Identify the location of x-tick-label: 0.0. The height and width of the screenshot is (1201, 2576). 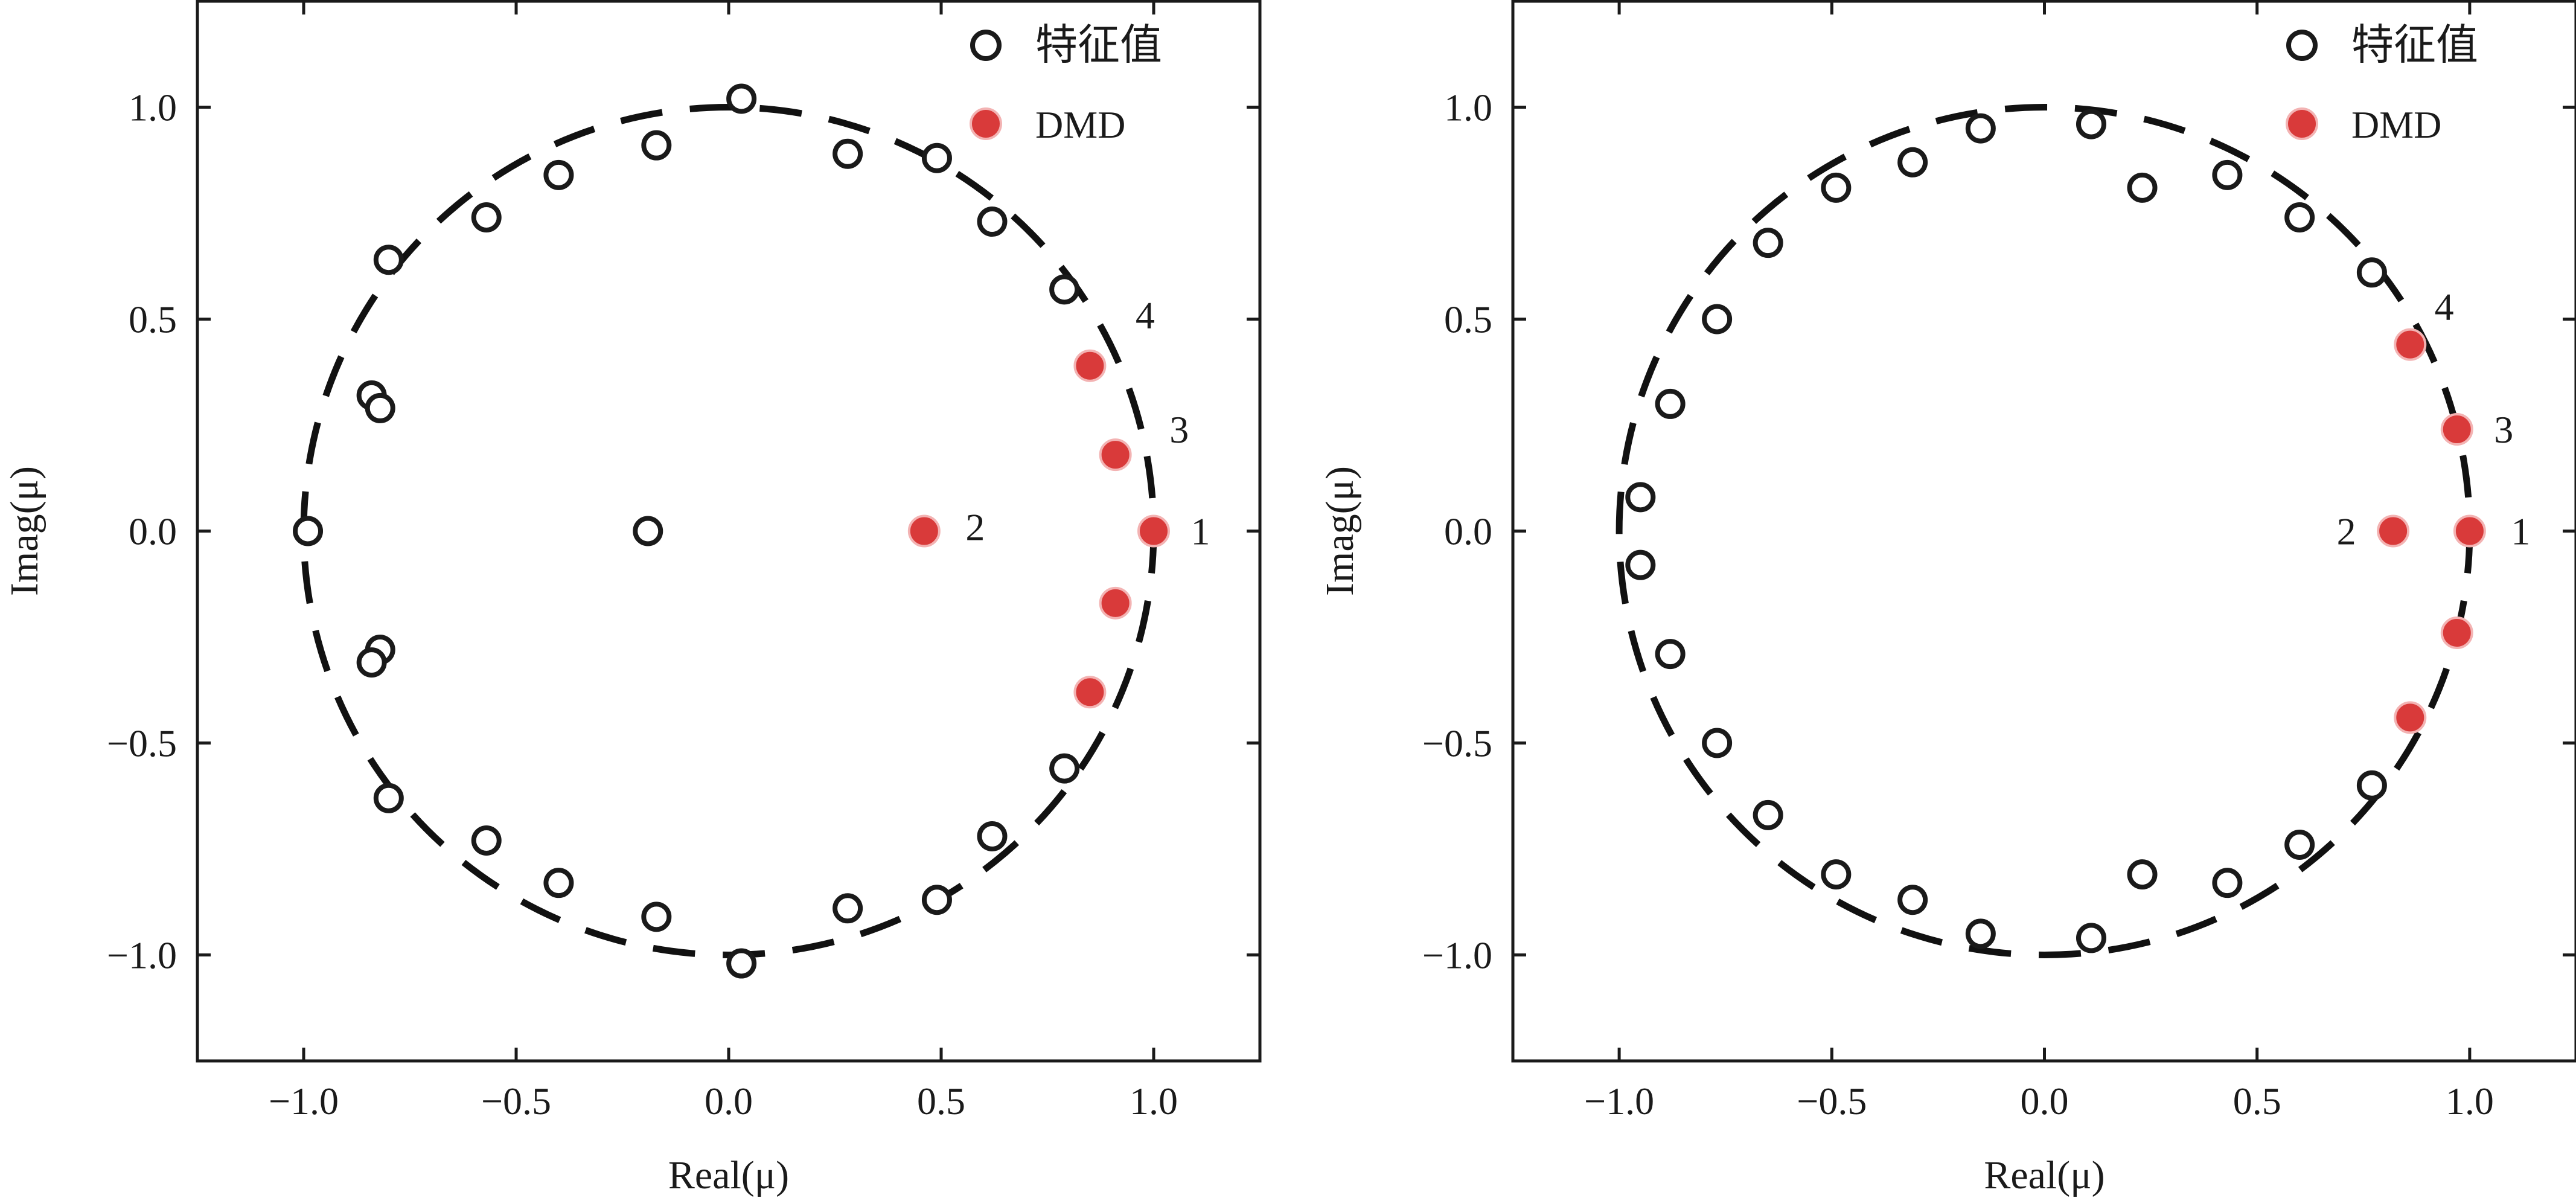
(729, 1101).